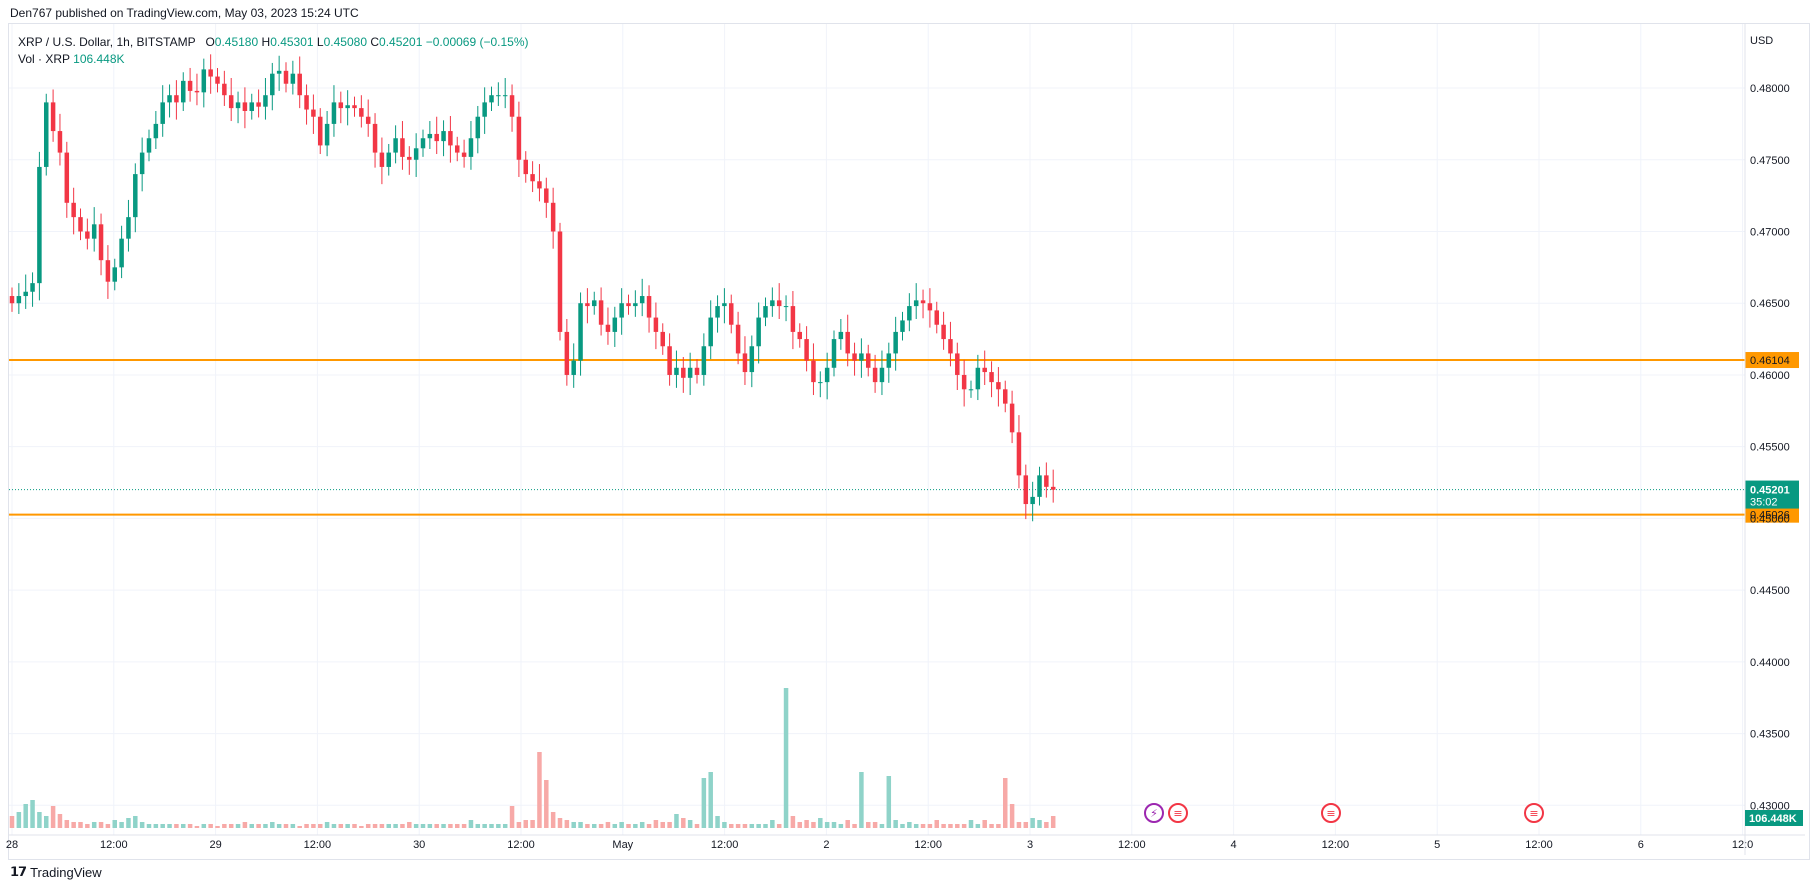 This screenshot has width=1820, height=889. What do you see at coordinates (1154, 813) in the screenshot?
I see `lightning-event-icon: ⚡` at bounding box center [1154, 813].